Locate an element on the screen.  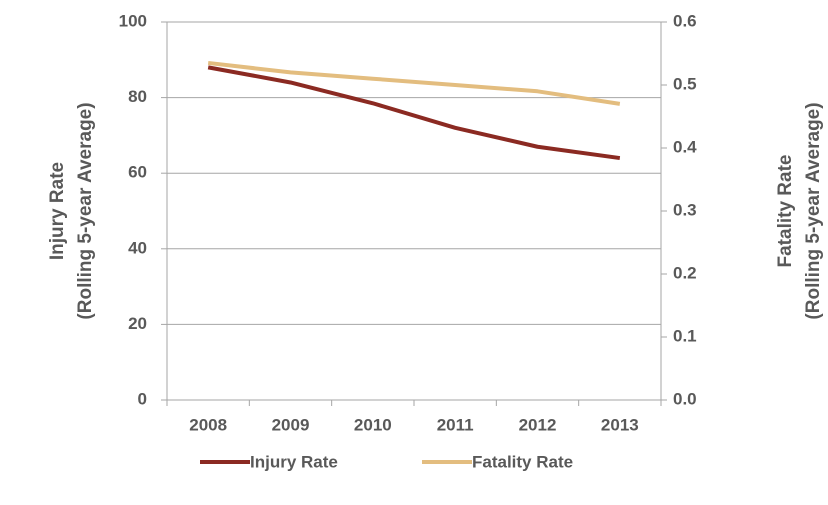
y2-tick-label: 0.3 is located at coordinates (685, 209).